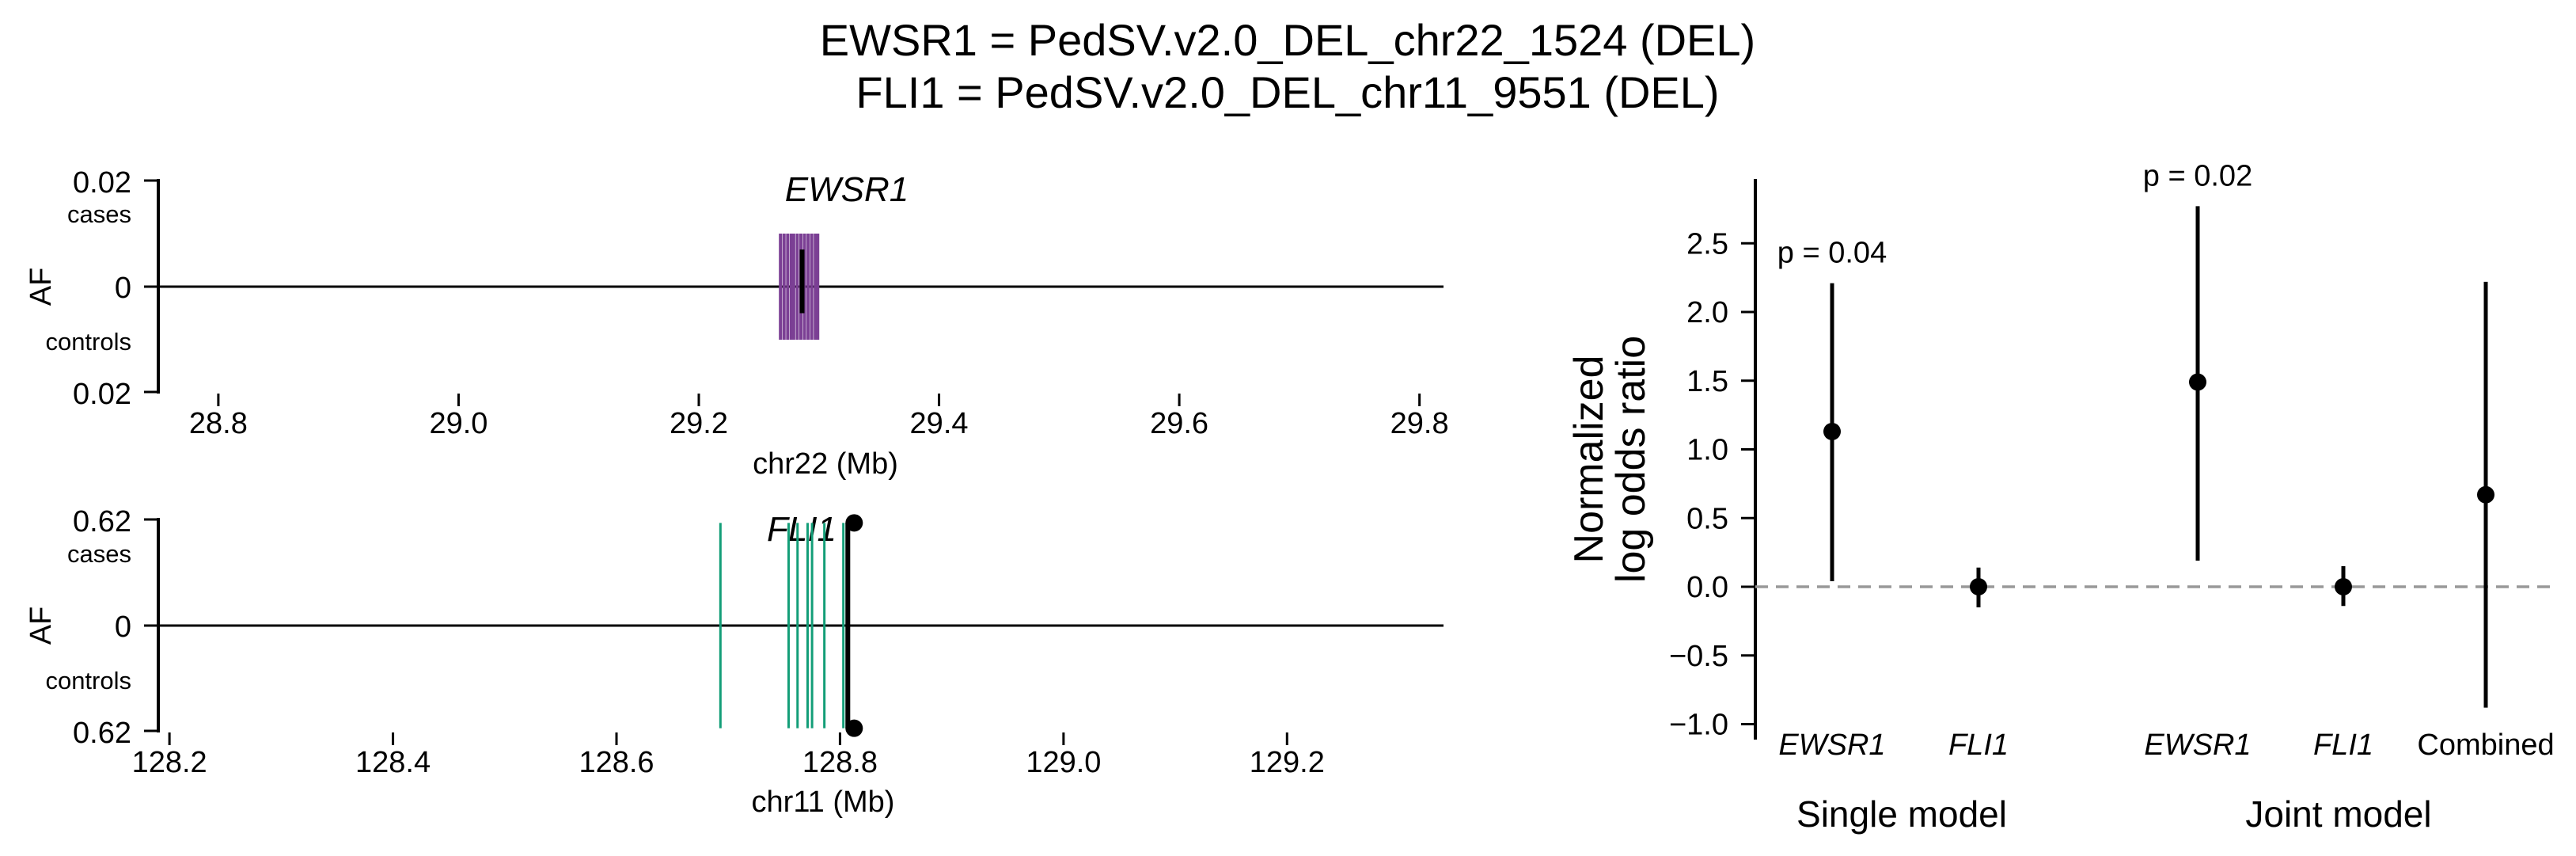 Image resolution: width=2576 pixels, height=856 pixels. What do you see at coordinates (1589, 460) in the screenshot?
I see `or-y-axis-label-line-1: Normalized` at bounding box center [1589, 460].